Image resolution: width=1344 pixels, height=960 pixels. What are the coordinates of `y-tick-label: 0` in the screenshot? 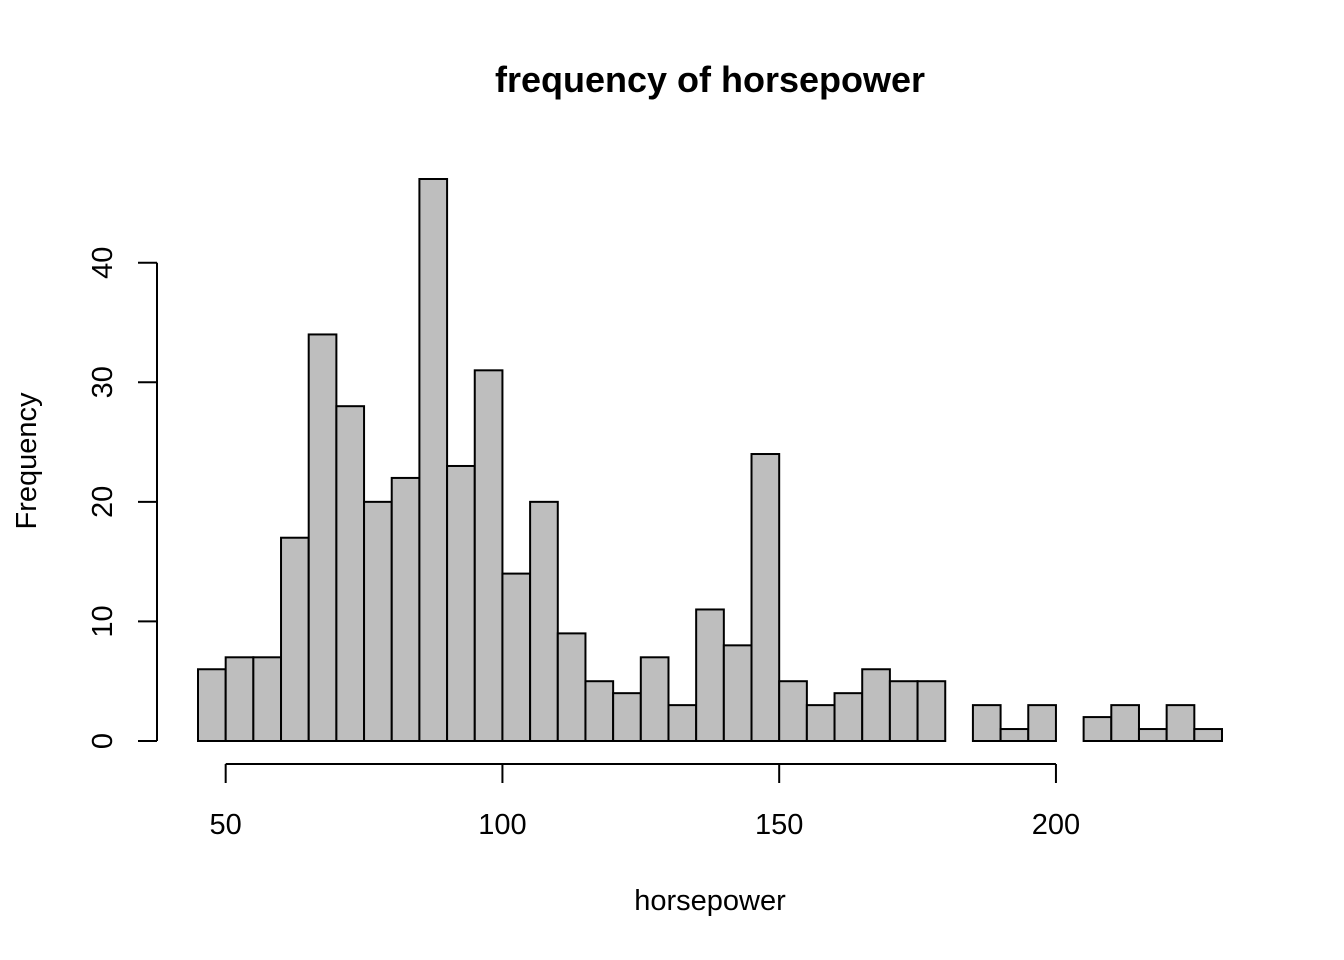 It's located at (103, 741).